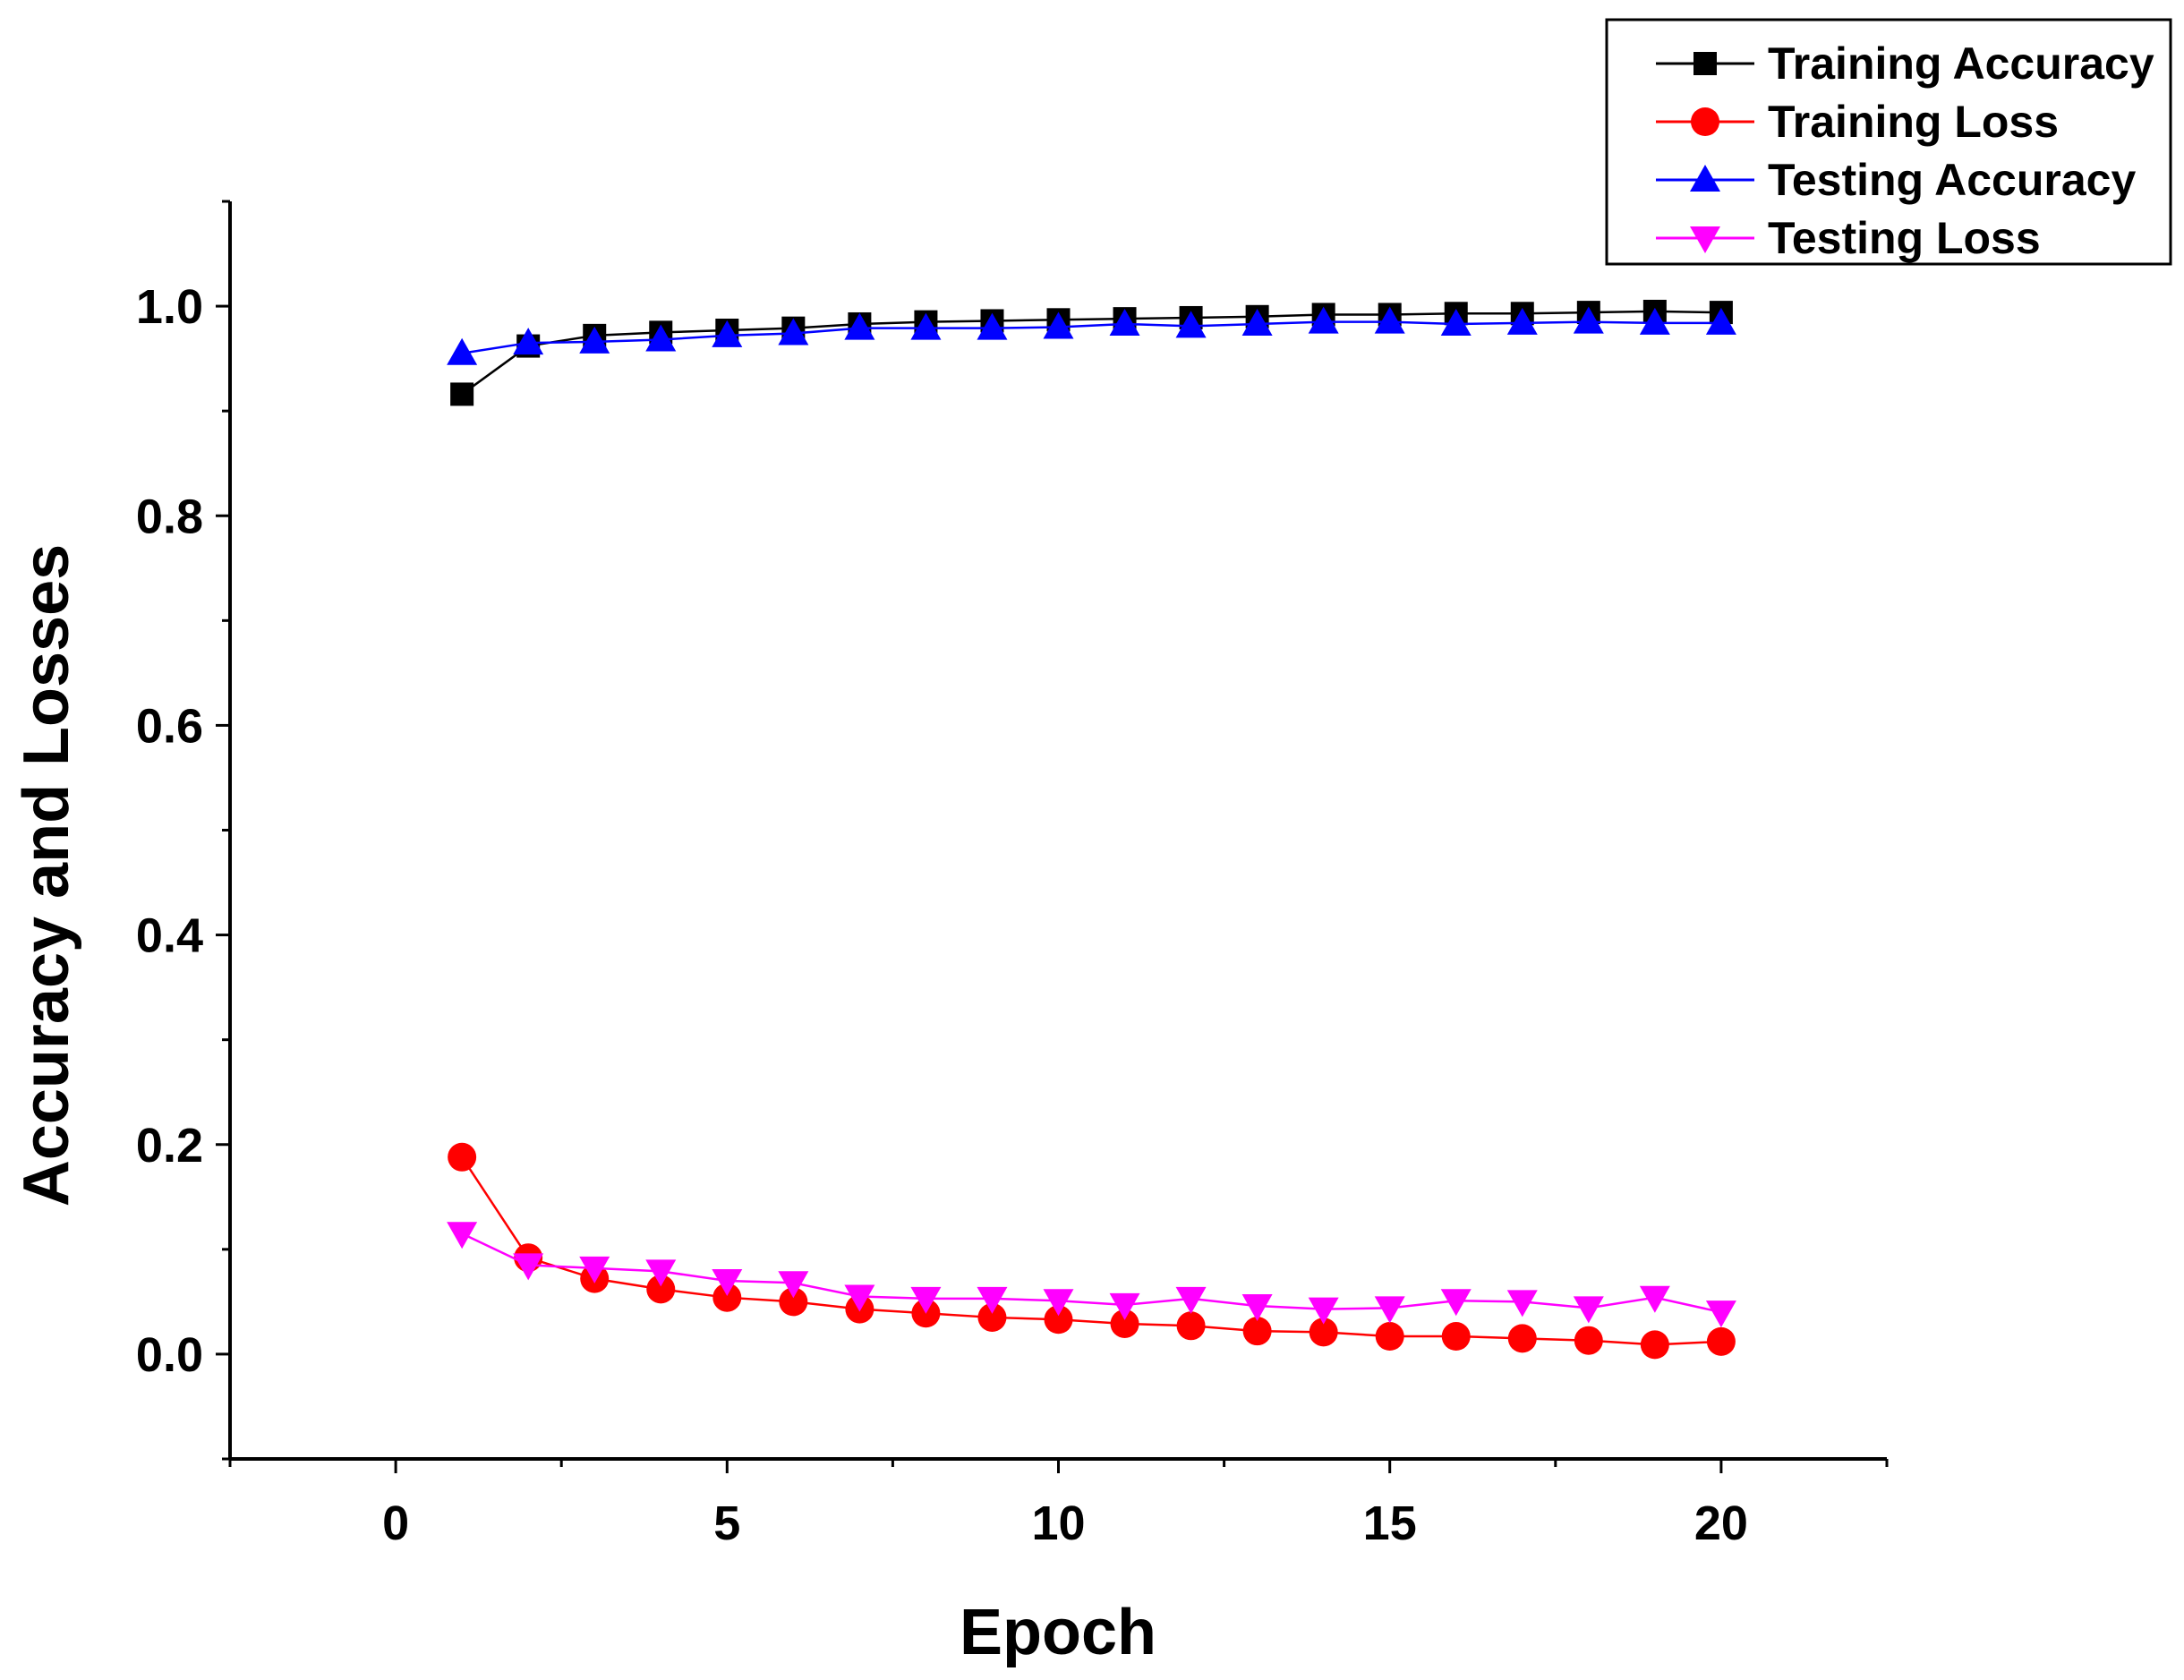 This screenshot has height=1680, width=2184. Describe the element at coordinates (1058, 1523) in the screenshot. I see `x-tick-label: 10` at that location.